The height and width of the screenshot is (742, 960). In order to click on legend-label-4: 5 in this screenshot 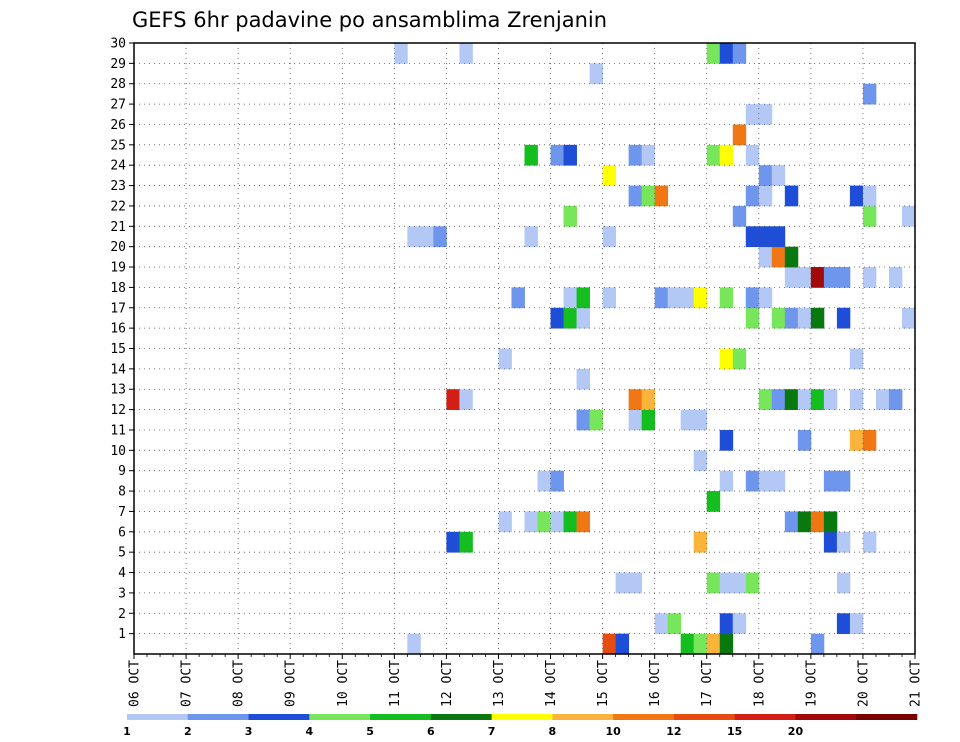, I will do `click(370, 731)`.